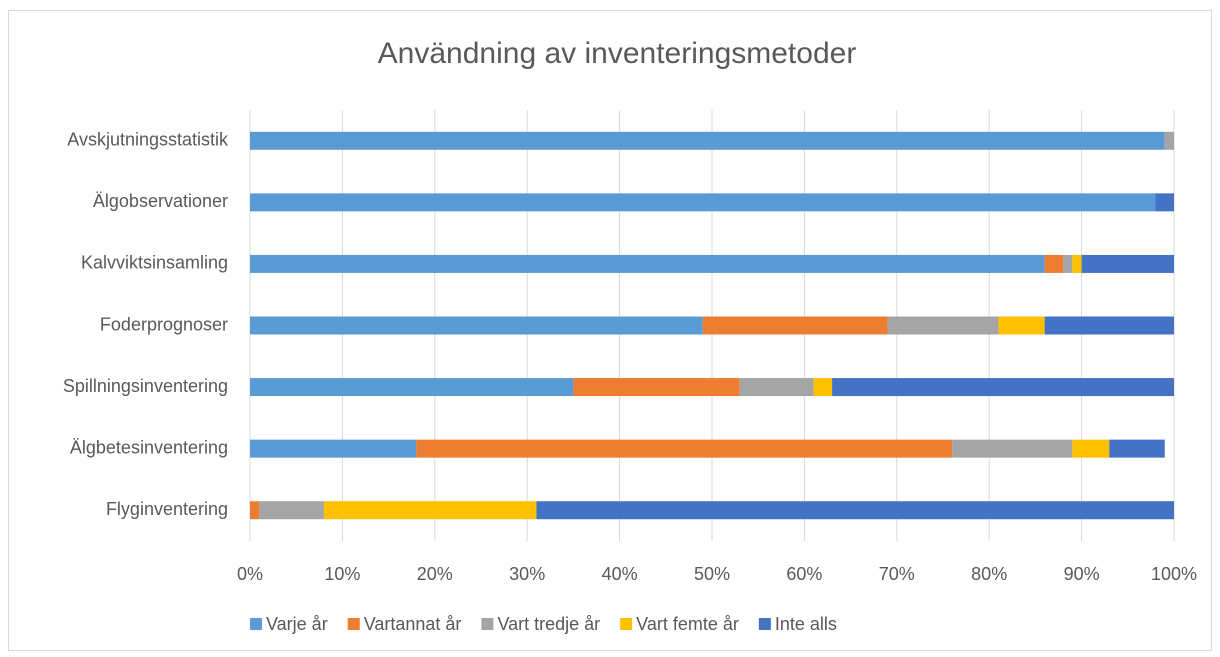 The height and width of the screenshot is (657, 1220). Describe the element at coordinates (250, 574) in the screenshot. I see `x-tick-label: 0%` at that location.